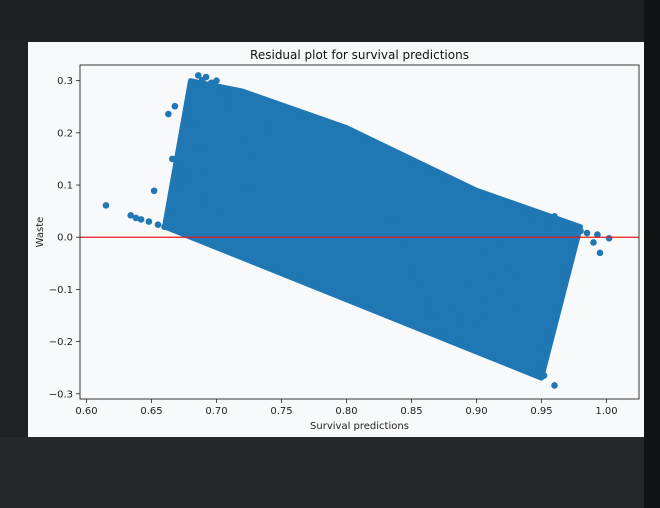 The image size is (660, 508). Describe the element at coordinates (65, 133) in the screenshot. I see `y-tick-label: 0.2` at that location.